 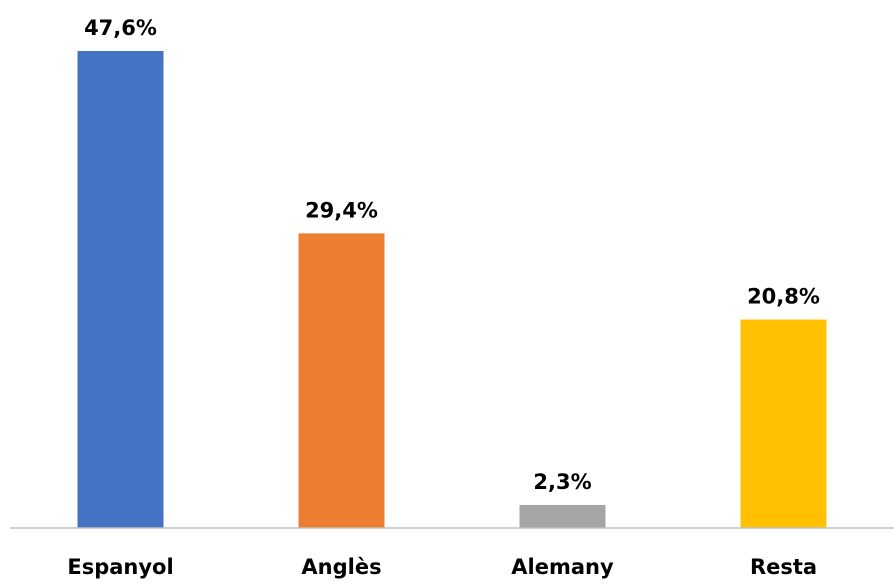 What do you see at coordinates (341, 567) in the screenshot?
I see `category-label-1: Anglès` at bounding box center [341, 567].